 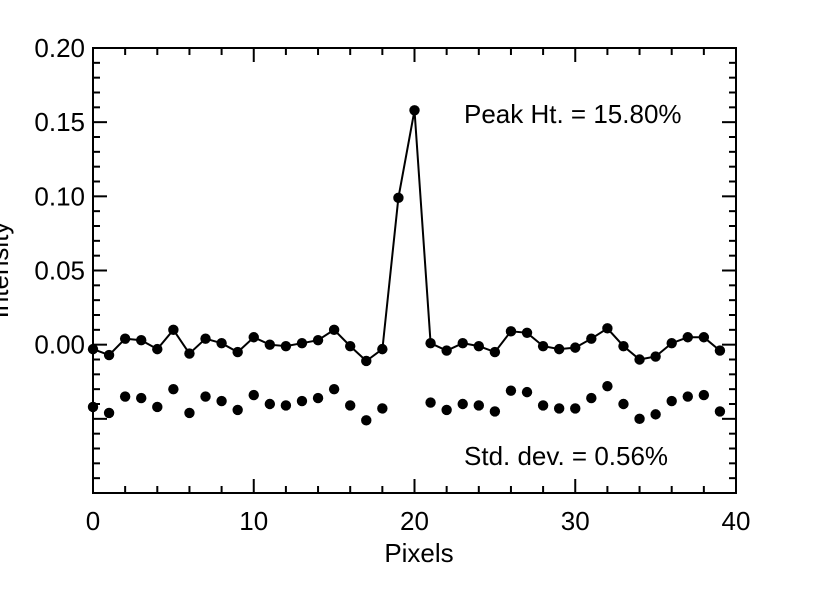 I want to click on y-tick-label: 0.05, so click(x=59, y=271).